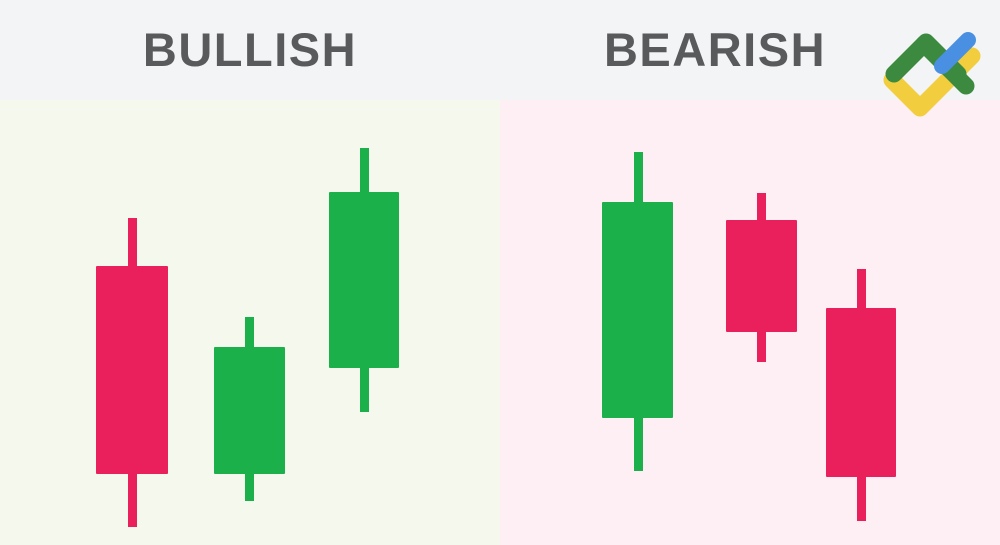 The image size is (1000, 545). I want to click on page-title-bearish: BEARISH, so click(715, 49).